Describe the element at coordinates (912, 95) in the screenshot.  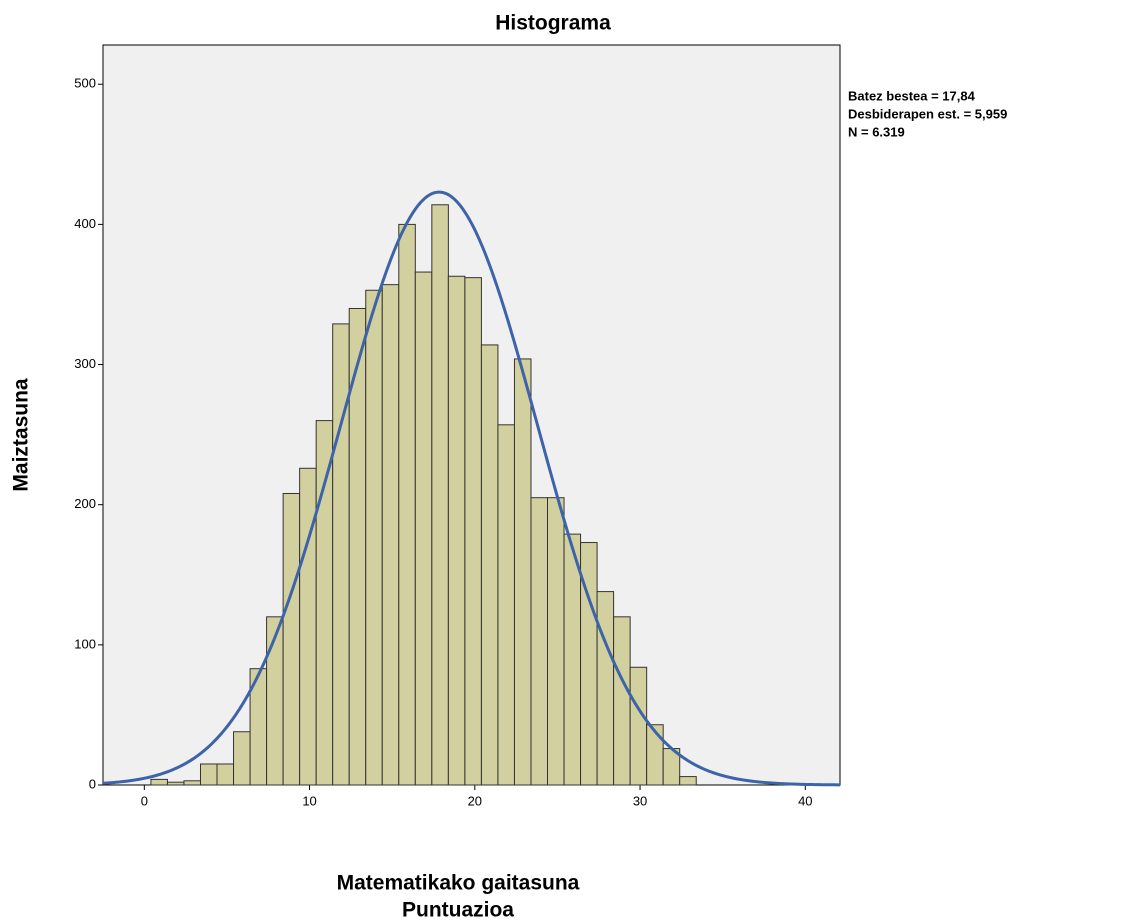
I see `stats-label: Batez bestea = 17,84` at that location.